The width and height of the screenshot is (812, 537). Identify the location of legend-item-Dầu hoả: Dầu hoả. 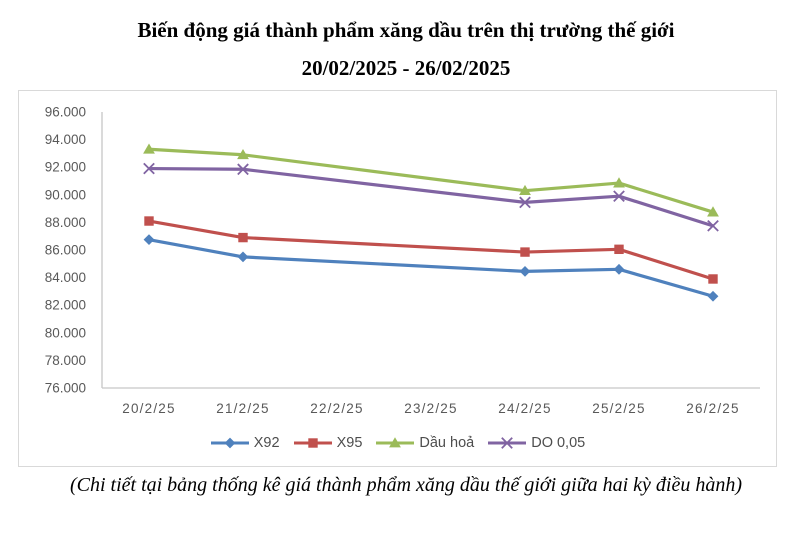
(424, 443).